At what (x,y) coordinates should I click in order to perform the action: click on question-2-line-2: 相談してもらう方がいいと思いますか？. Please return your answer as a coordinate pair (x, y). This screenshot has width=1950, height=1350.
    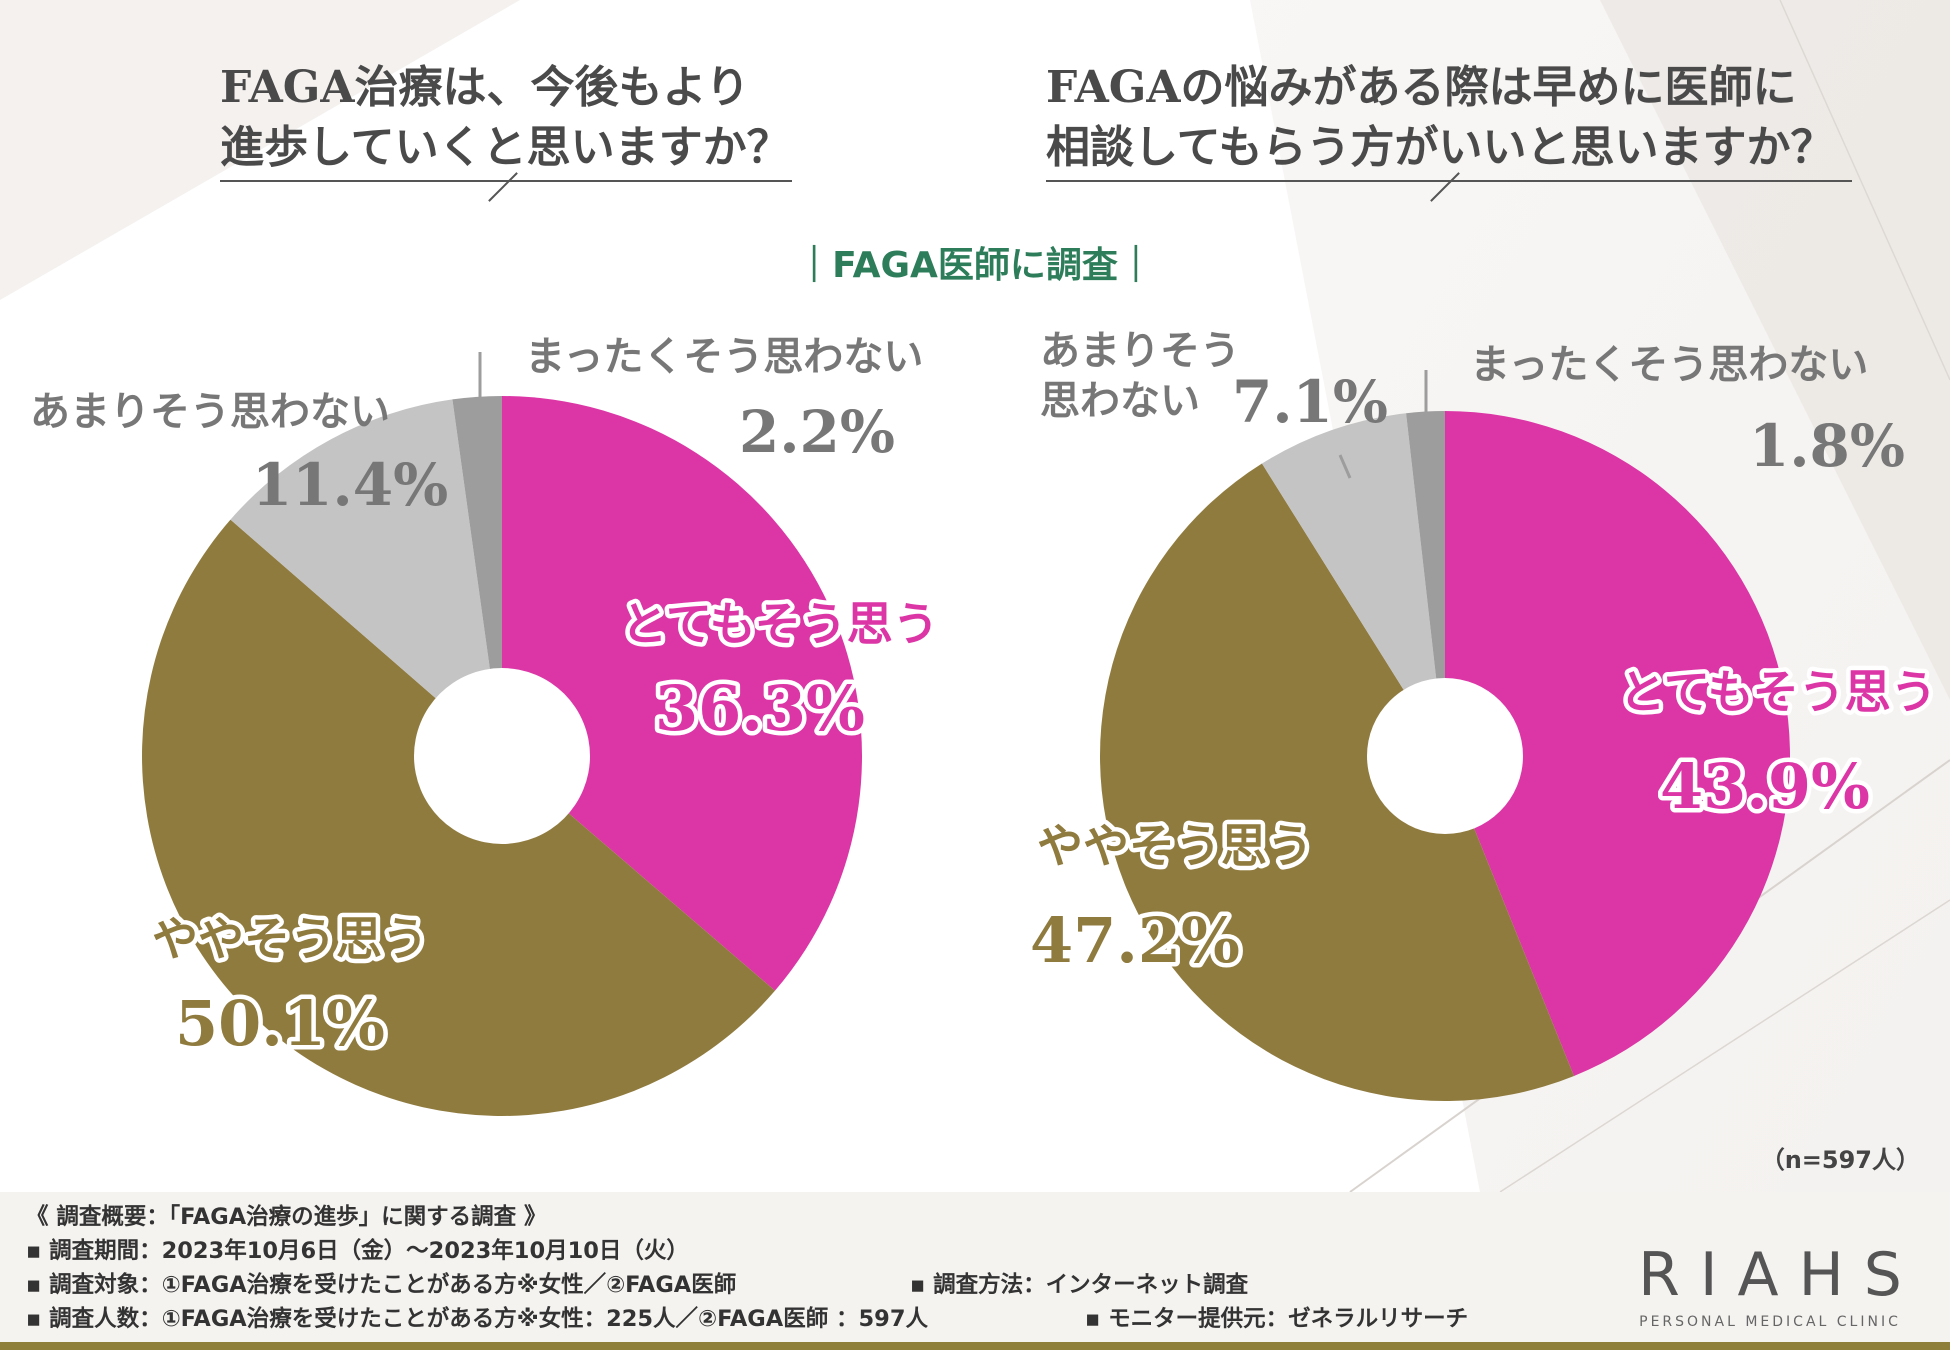
    Looking at the image, I should click on (1440, 147).